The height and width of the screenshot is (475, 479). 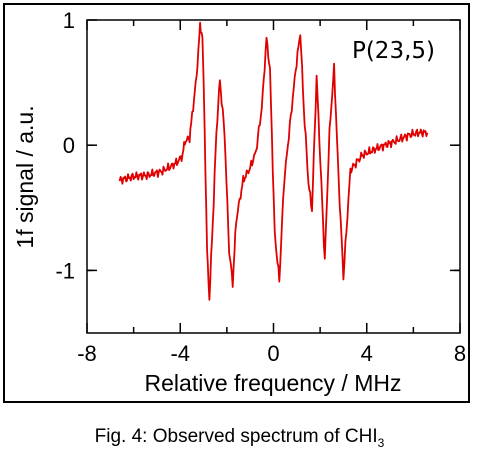 What do you see at coordinates (69, 20) in the screenshot?
I see `y-tick-label: 1` at bounding box center [69, 20].